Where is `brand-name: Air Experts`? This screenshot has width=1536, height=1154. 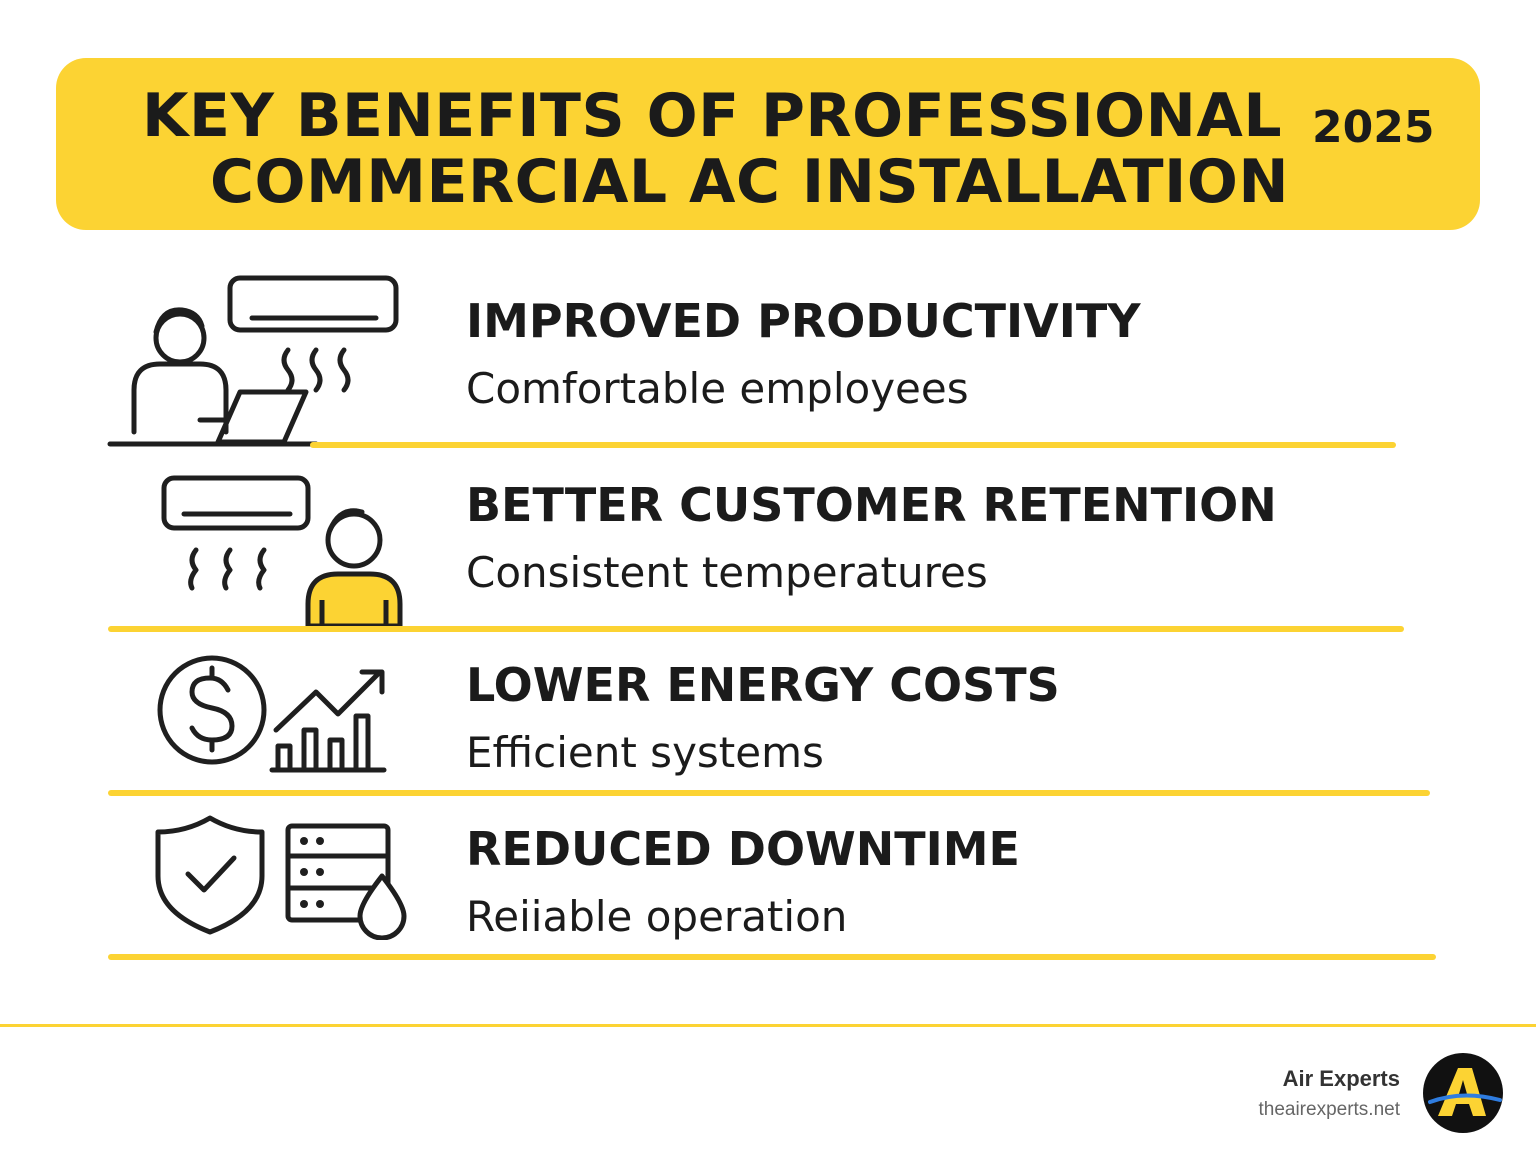 brand-name: Air Experts is located at coordinates (1341, 1078).